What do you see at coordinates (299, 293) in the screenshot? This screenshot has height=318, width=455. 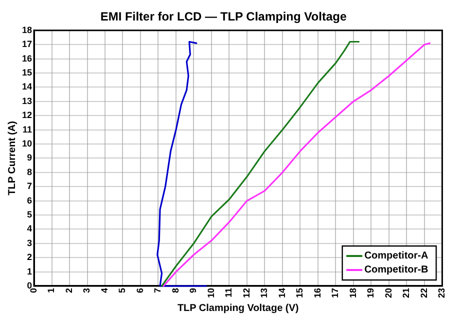 I see `x-tick-label: 15` at bounding box center [299, 293].